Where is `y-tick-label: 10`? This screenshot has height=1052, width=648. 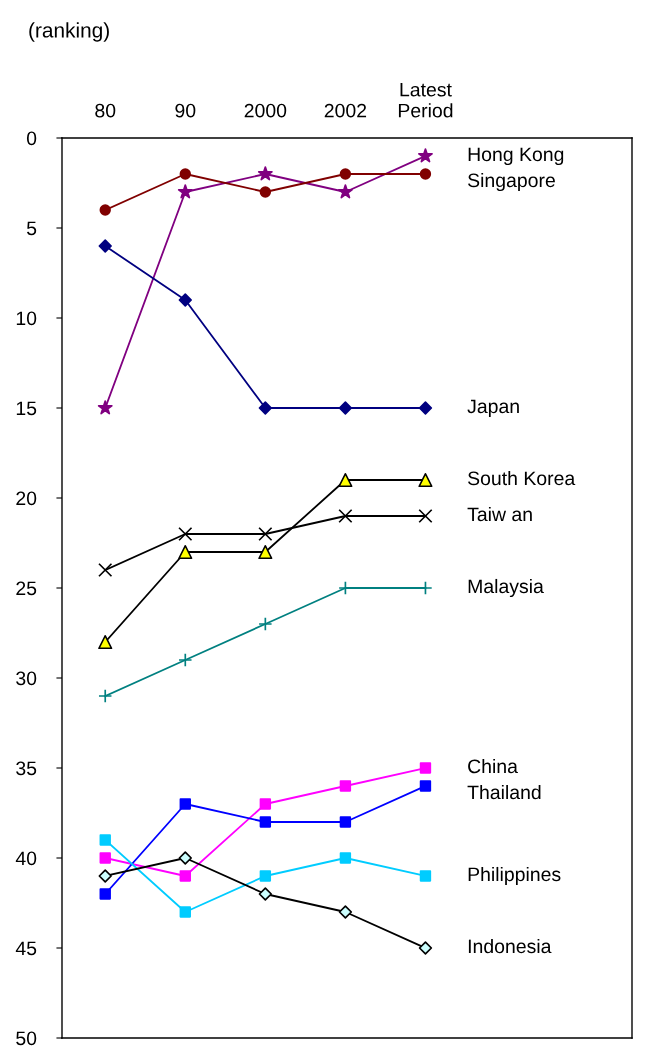 y-tick-label: 10 is located at coordinates (26, 318).